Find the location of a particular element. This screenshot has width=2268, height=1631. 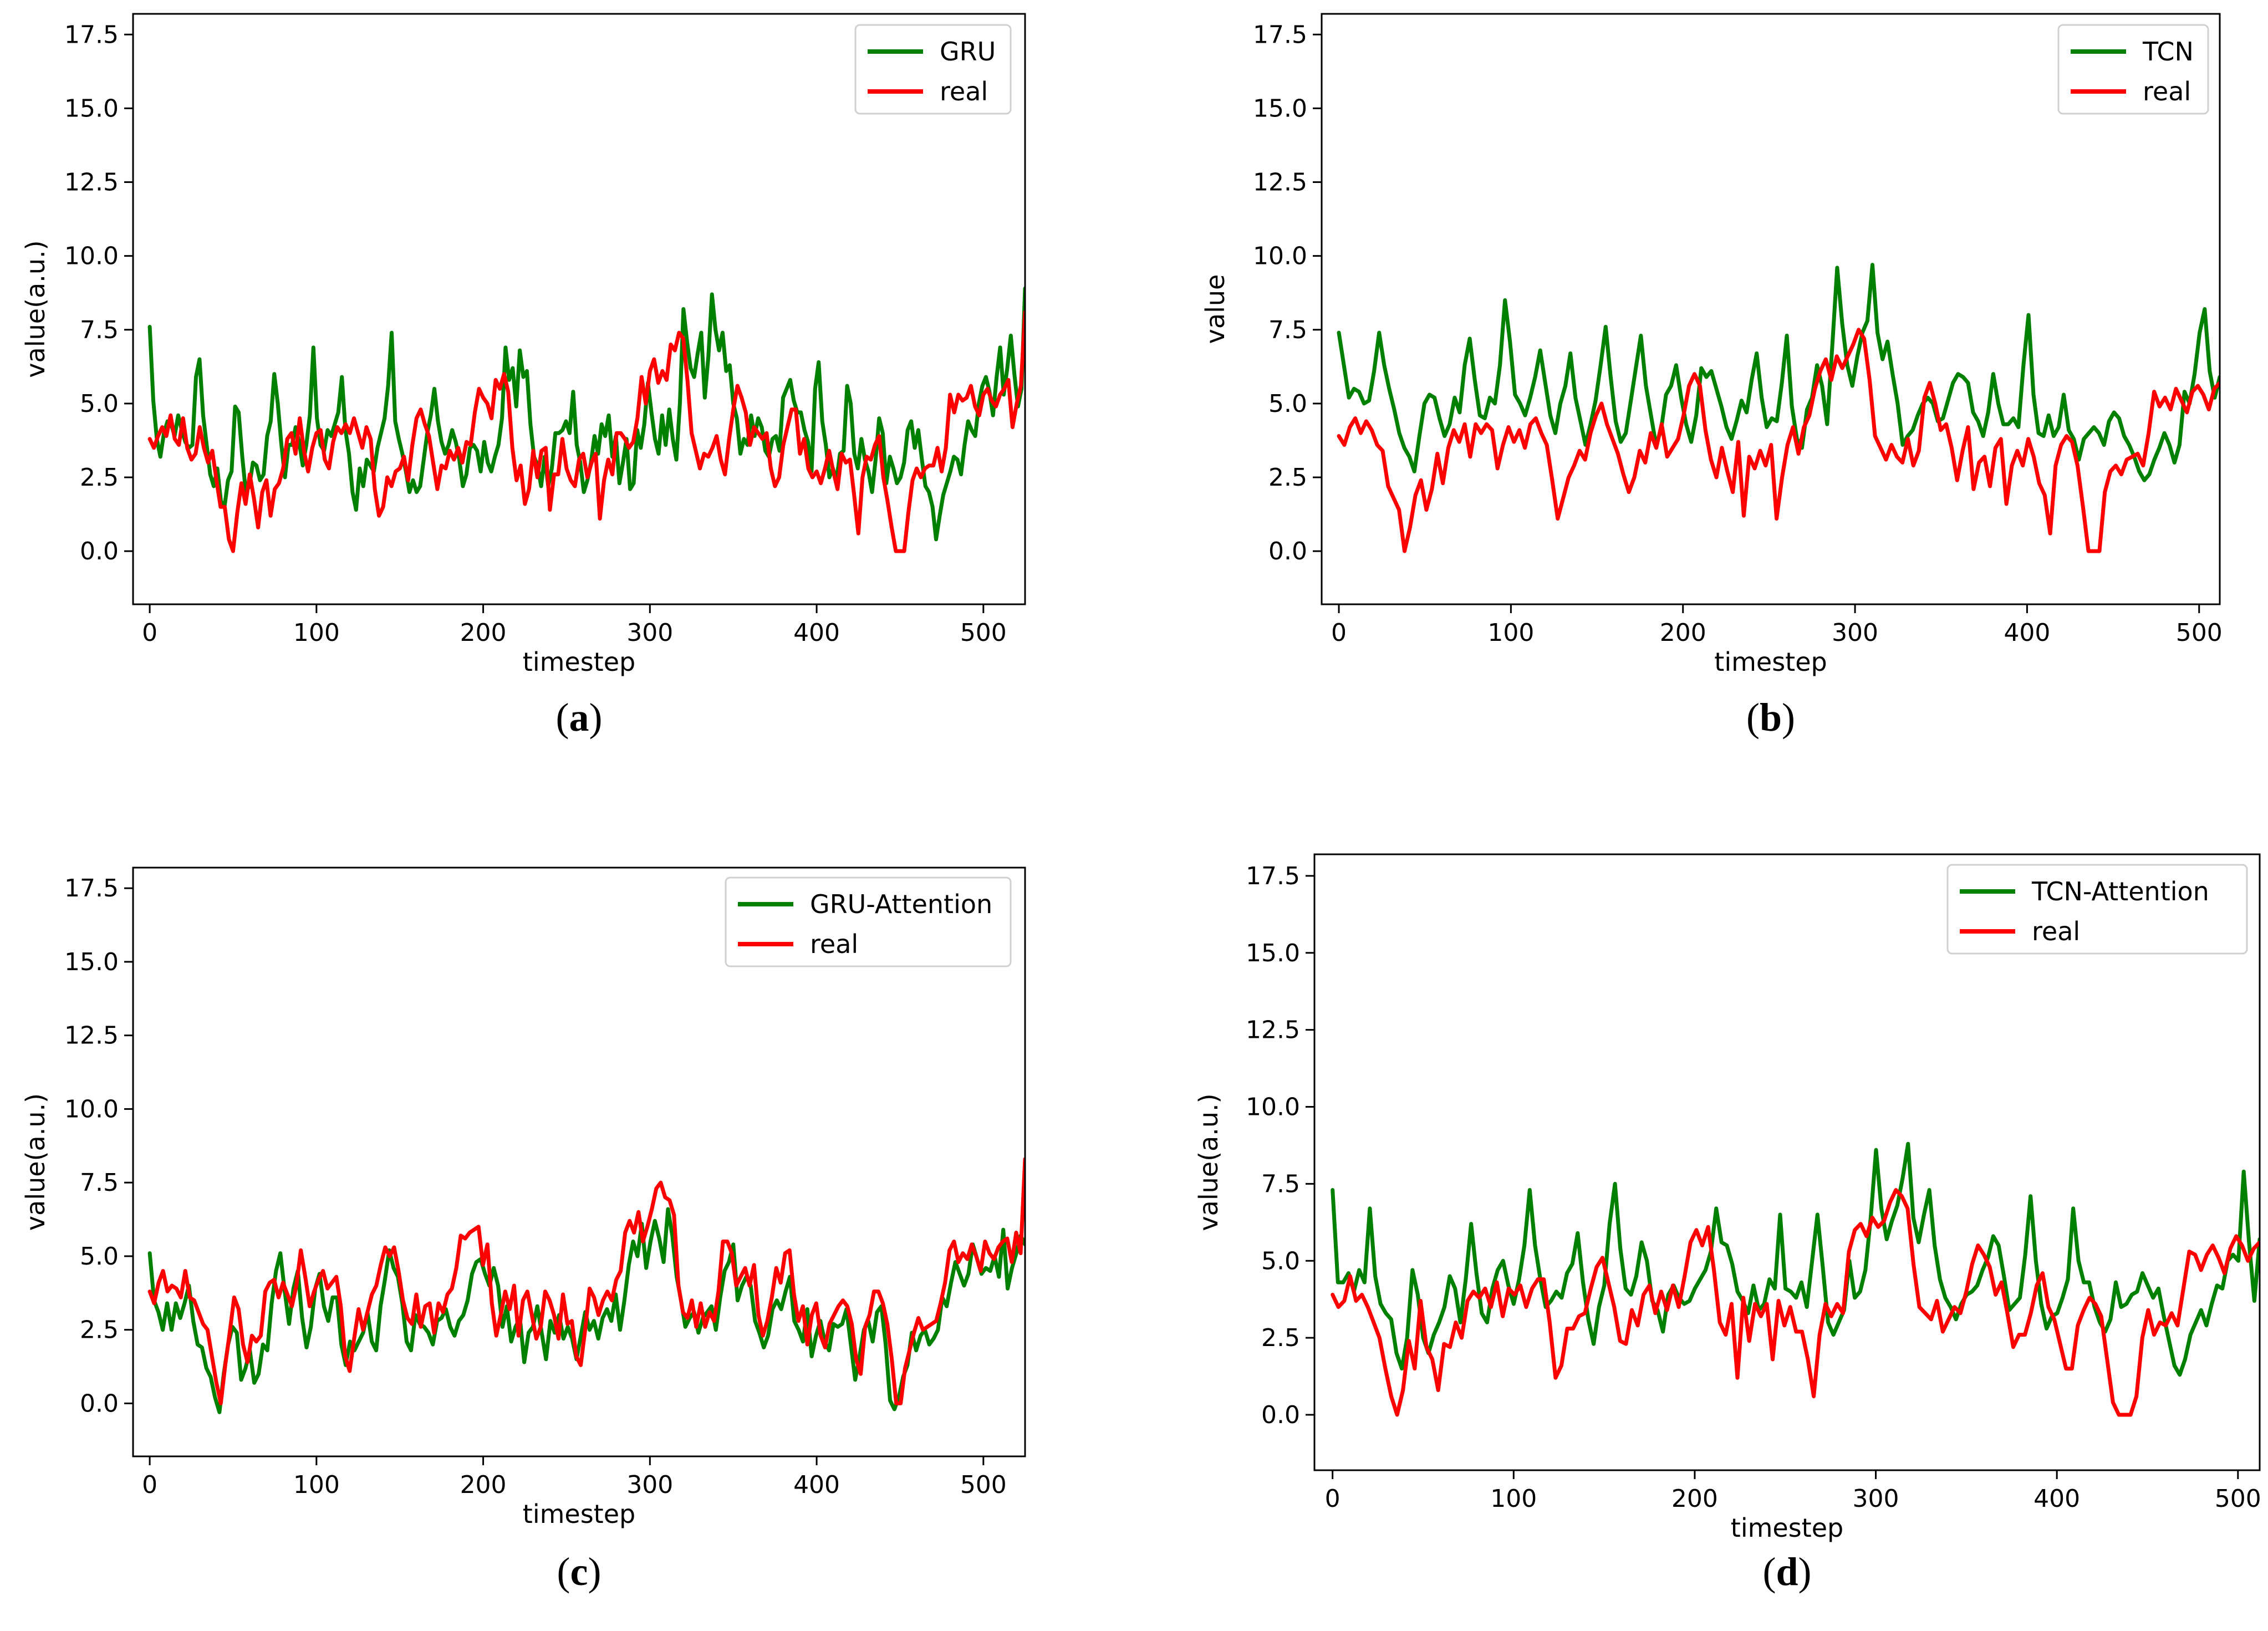

legend-a: GRU real is located at coordinates (933, 69).